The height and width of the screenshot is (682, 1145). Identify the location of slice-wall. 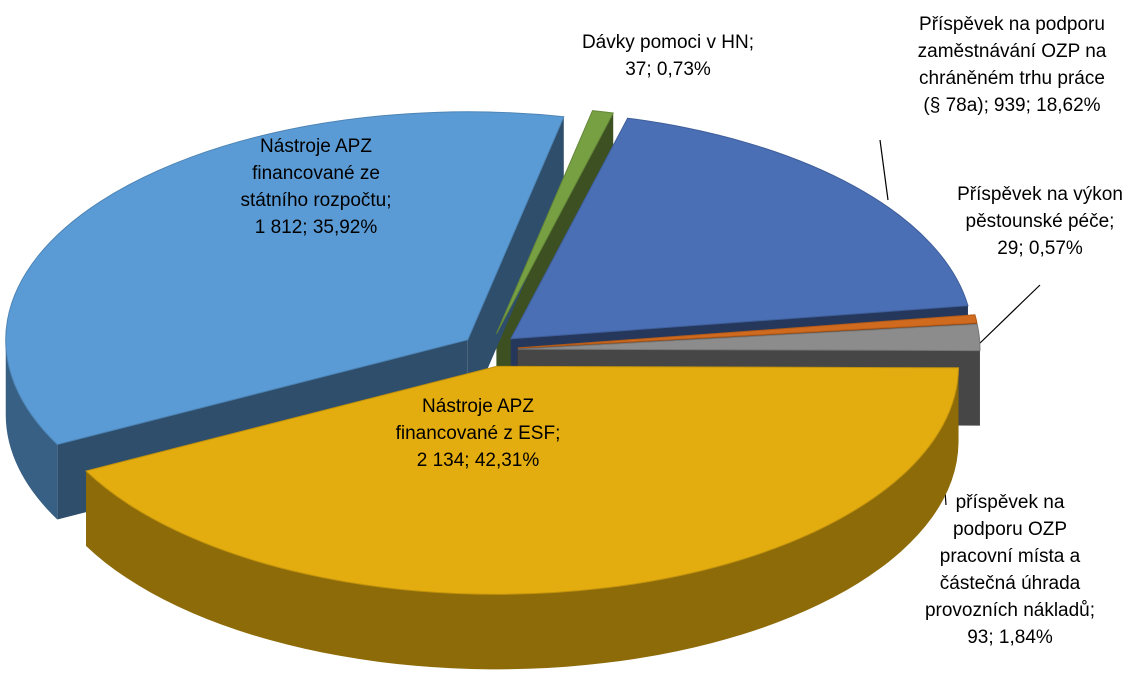
(31, 429).